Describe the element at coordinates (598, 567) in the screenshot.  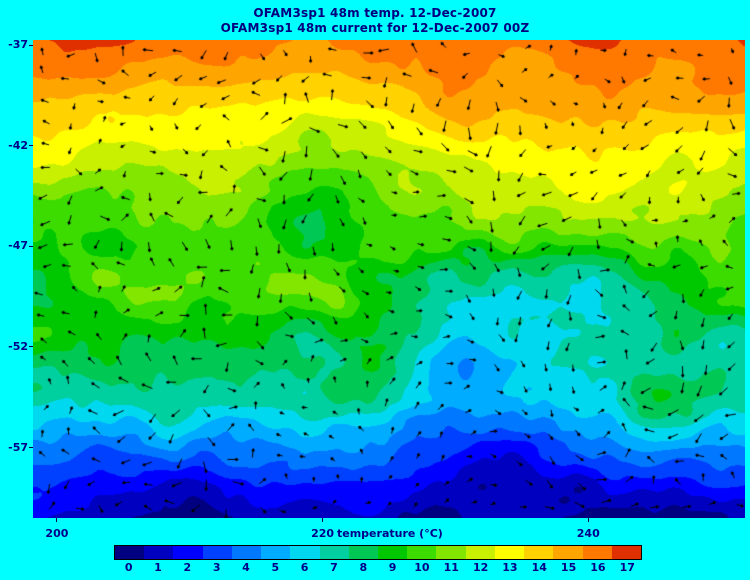
I see `colorbar-tick-label: 16` at that location.